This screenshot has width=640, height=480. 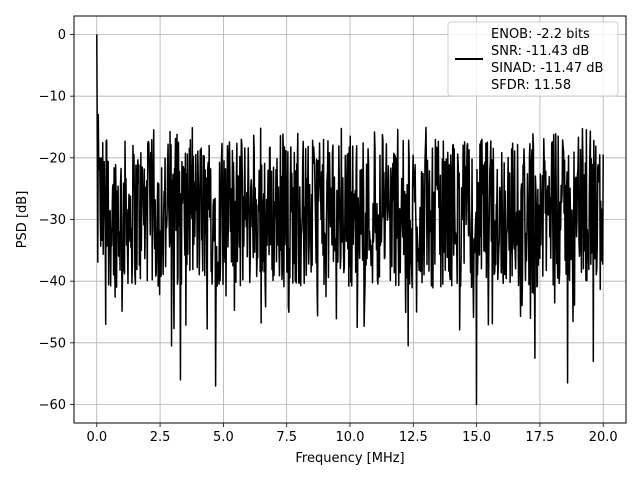 I want to click on x-tick-label: 17.5, so click(x=539, y=437).